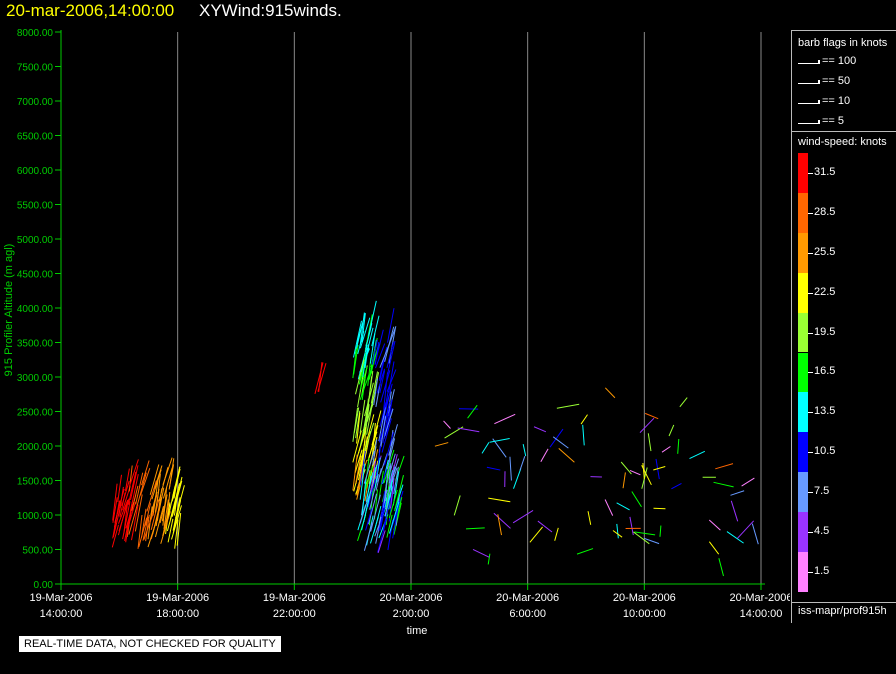  I want to click on barb-flag-icon, so click(809, 82).